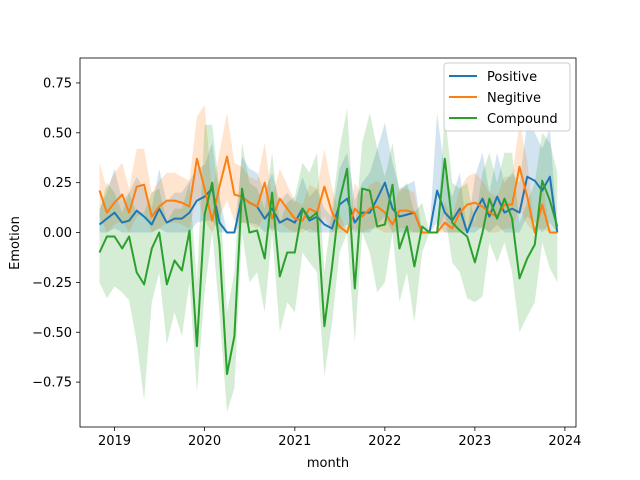  I want to click on x-tick-label: 2020, so click(204, 441).